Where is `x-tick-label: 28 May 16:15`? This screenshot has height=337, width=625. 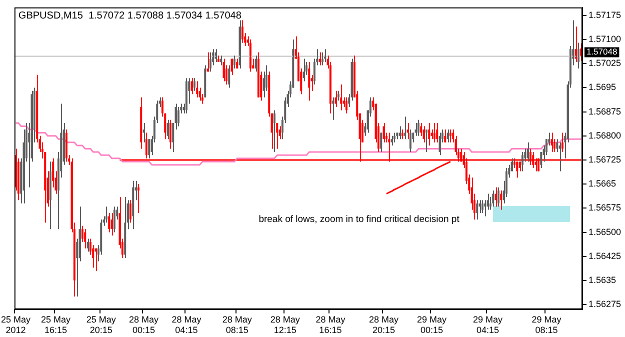 x-tick-label: 28 May 16:15 is located at coordinates (331, 325).